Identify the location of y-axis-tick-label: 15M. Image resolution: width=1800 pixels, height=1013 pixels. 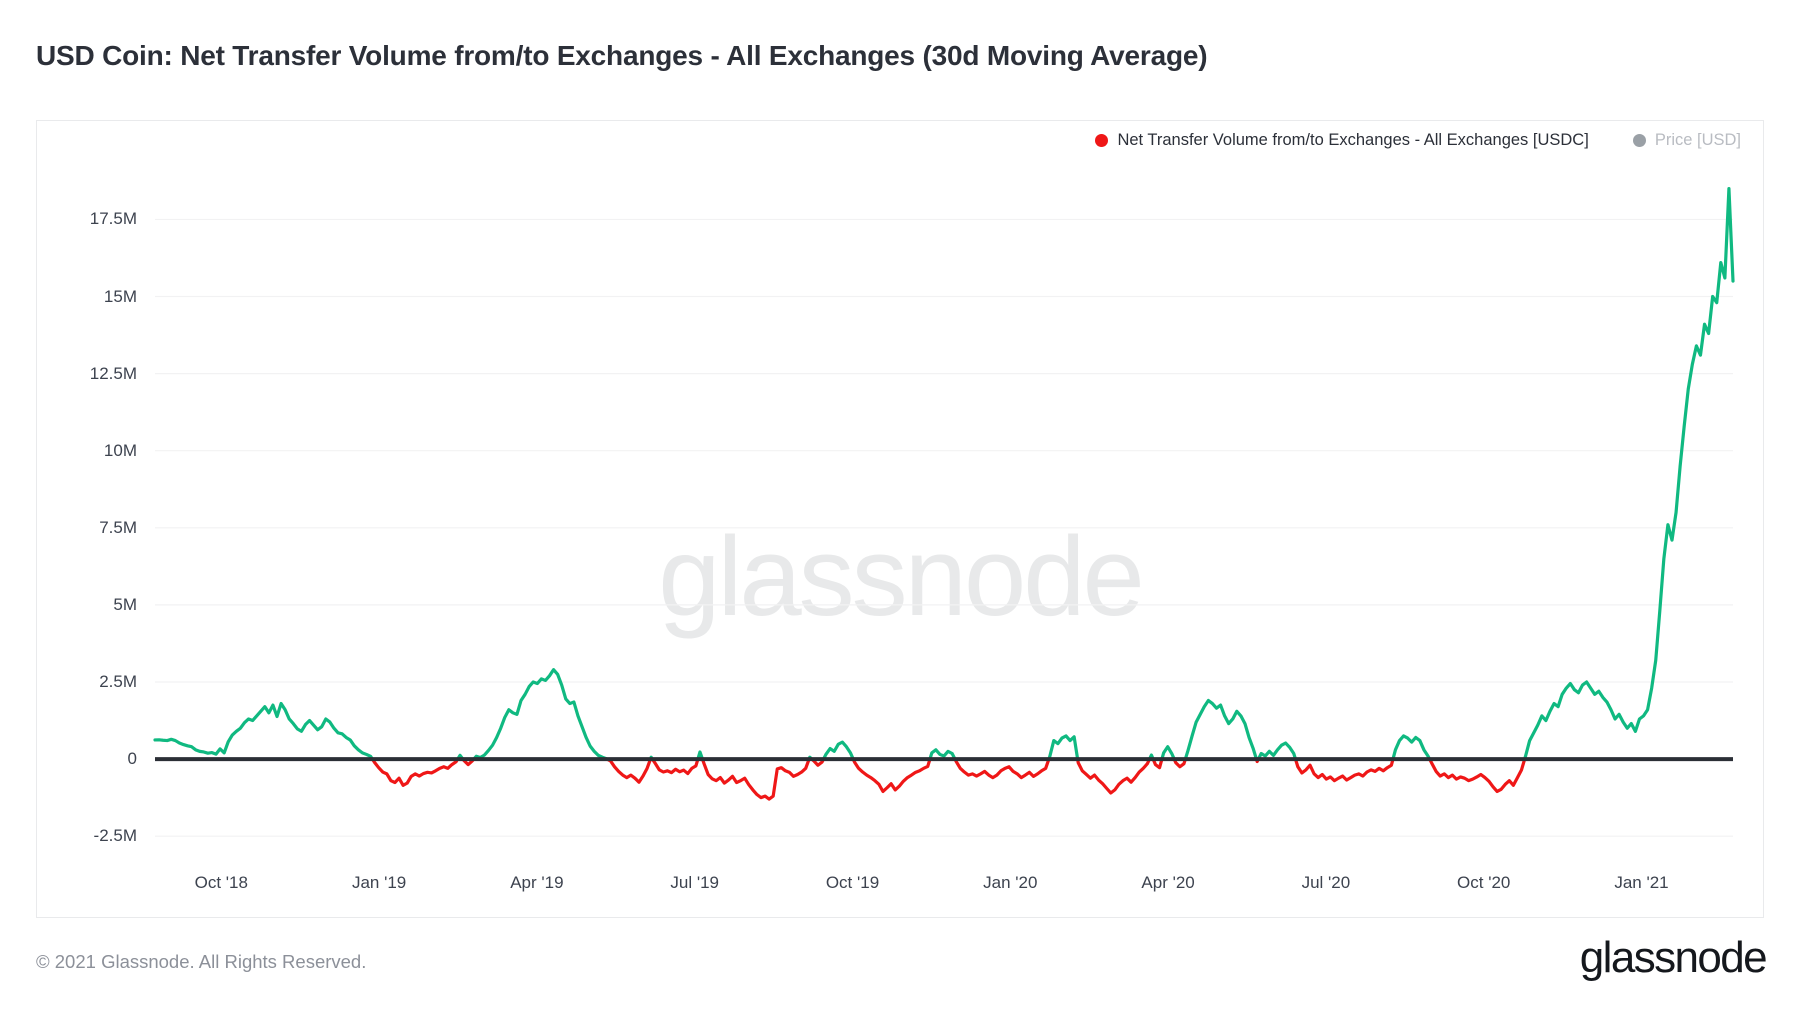
(120, 296).